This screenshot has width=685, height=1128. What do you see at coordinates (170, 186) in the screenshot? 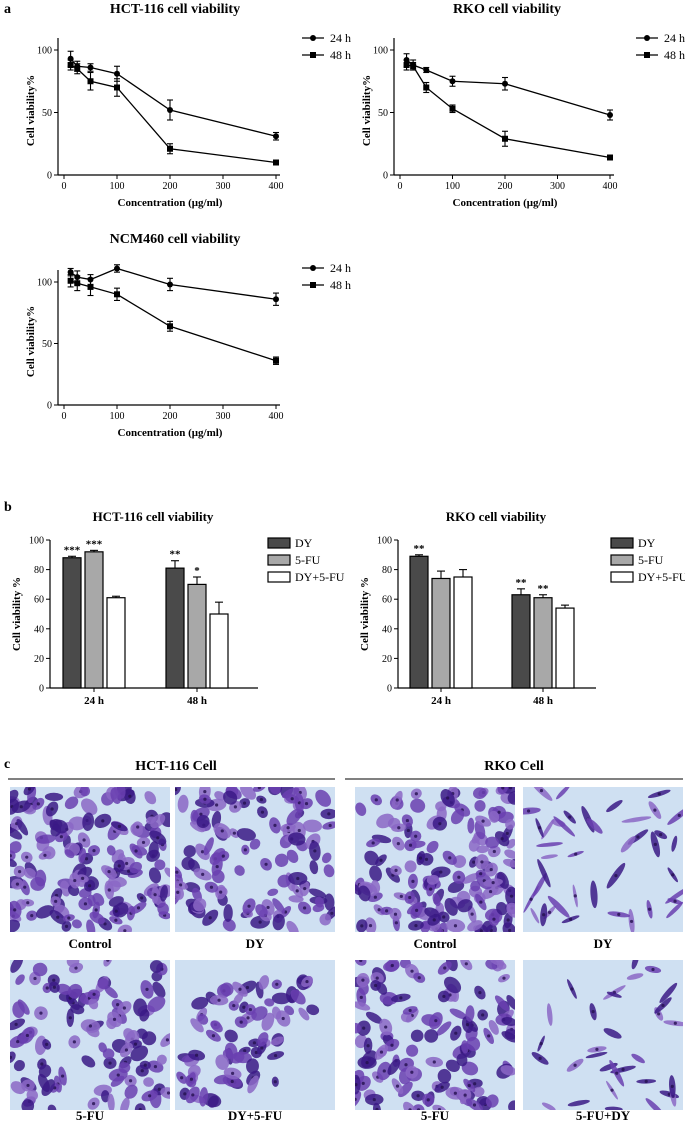
I see `x-tick-label: 200` at bounding box center [170, 186].